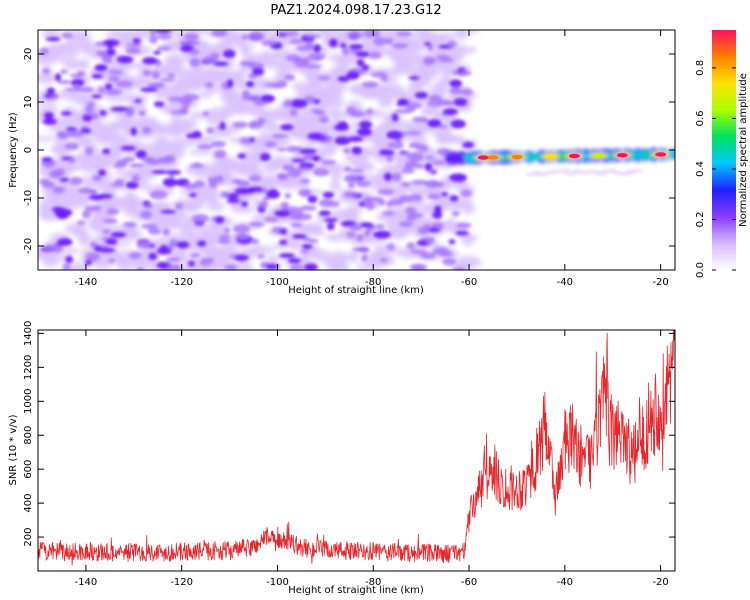 The image size is (750, 600). What do you see at coordinates (355, 10) in the screenshot?
I see `figure-title: PAZ1.2024.098.17.23.G12` at bounding box center [355, 10].